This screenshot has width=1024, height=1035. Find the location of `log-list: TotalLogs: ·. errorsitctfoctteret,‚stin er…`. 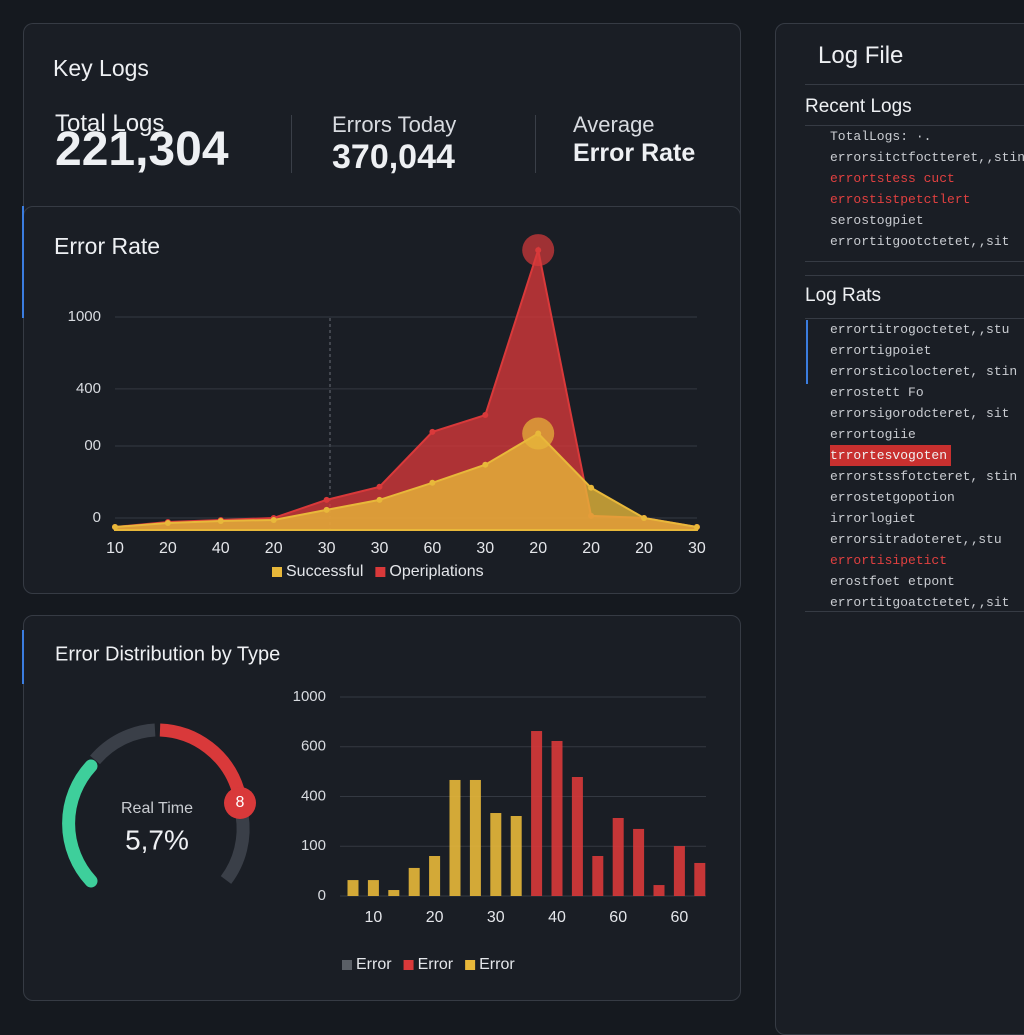

log-list: TotalLogs: ·. errorsitctfoctteret,‚stin er… is located at coordinates (914, 193).